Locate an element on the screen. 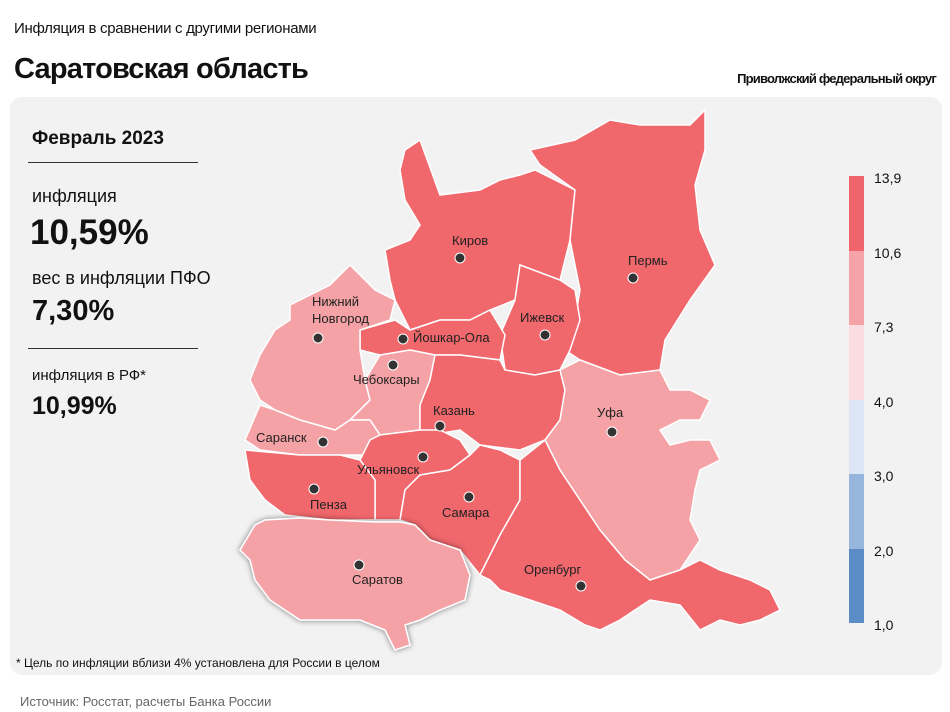  region-Пермь is located at coordinates (622, 242).